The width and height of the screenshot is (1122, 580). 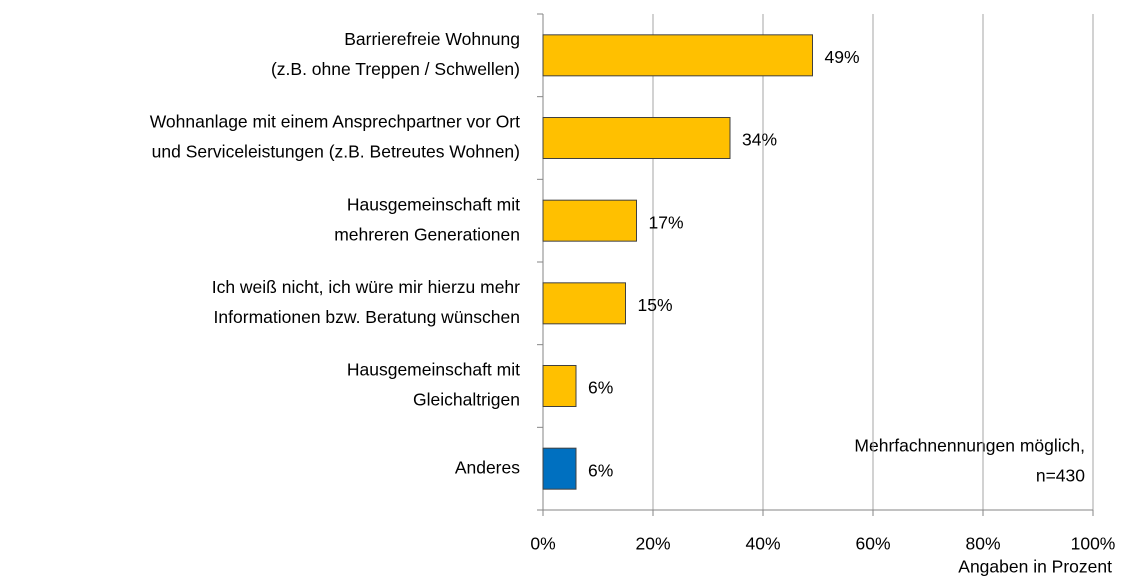 I want to click on y-tick-label: Barrierefreie Wohnung, so click(x=432, y=39).